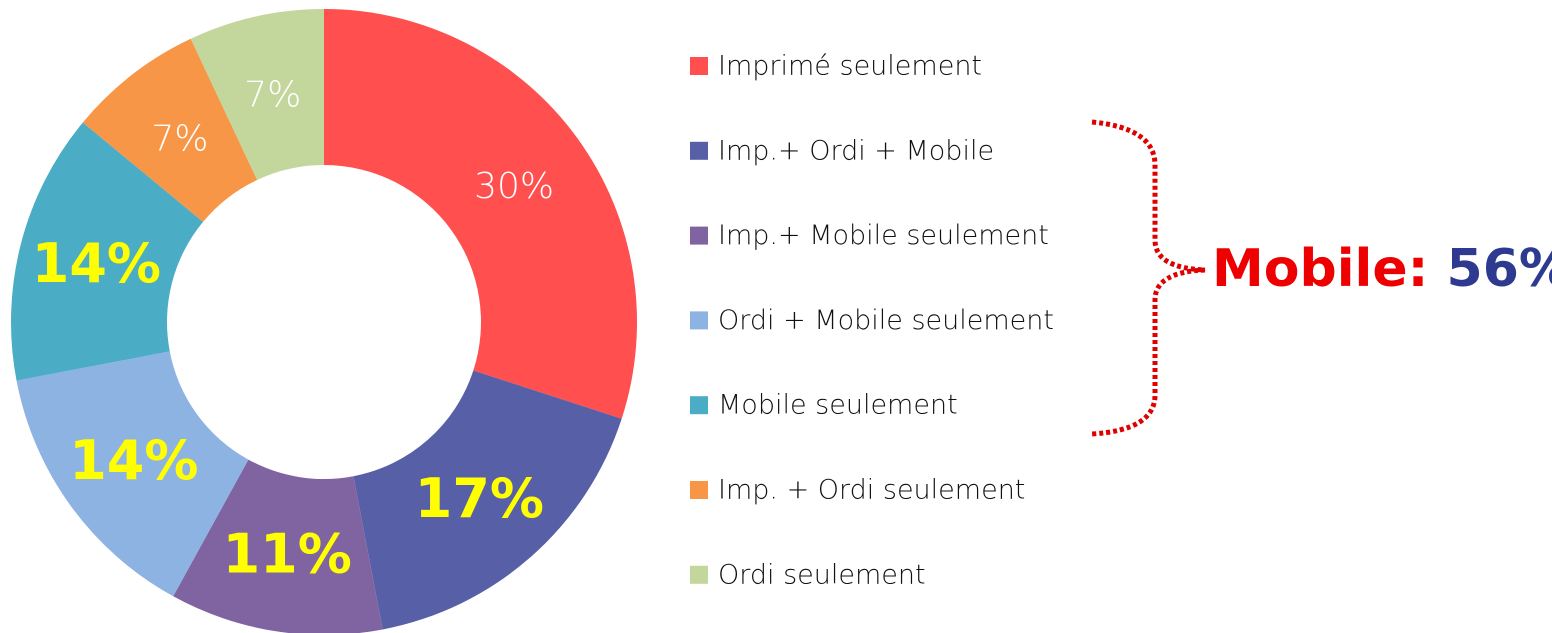  What do you see at coordinates (838, 405) in the screenshot?
I see `legend-label: Mobile seulement` at bounding box center [838, 405].